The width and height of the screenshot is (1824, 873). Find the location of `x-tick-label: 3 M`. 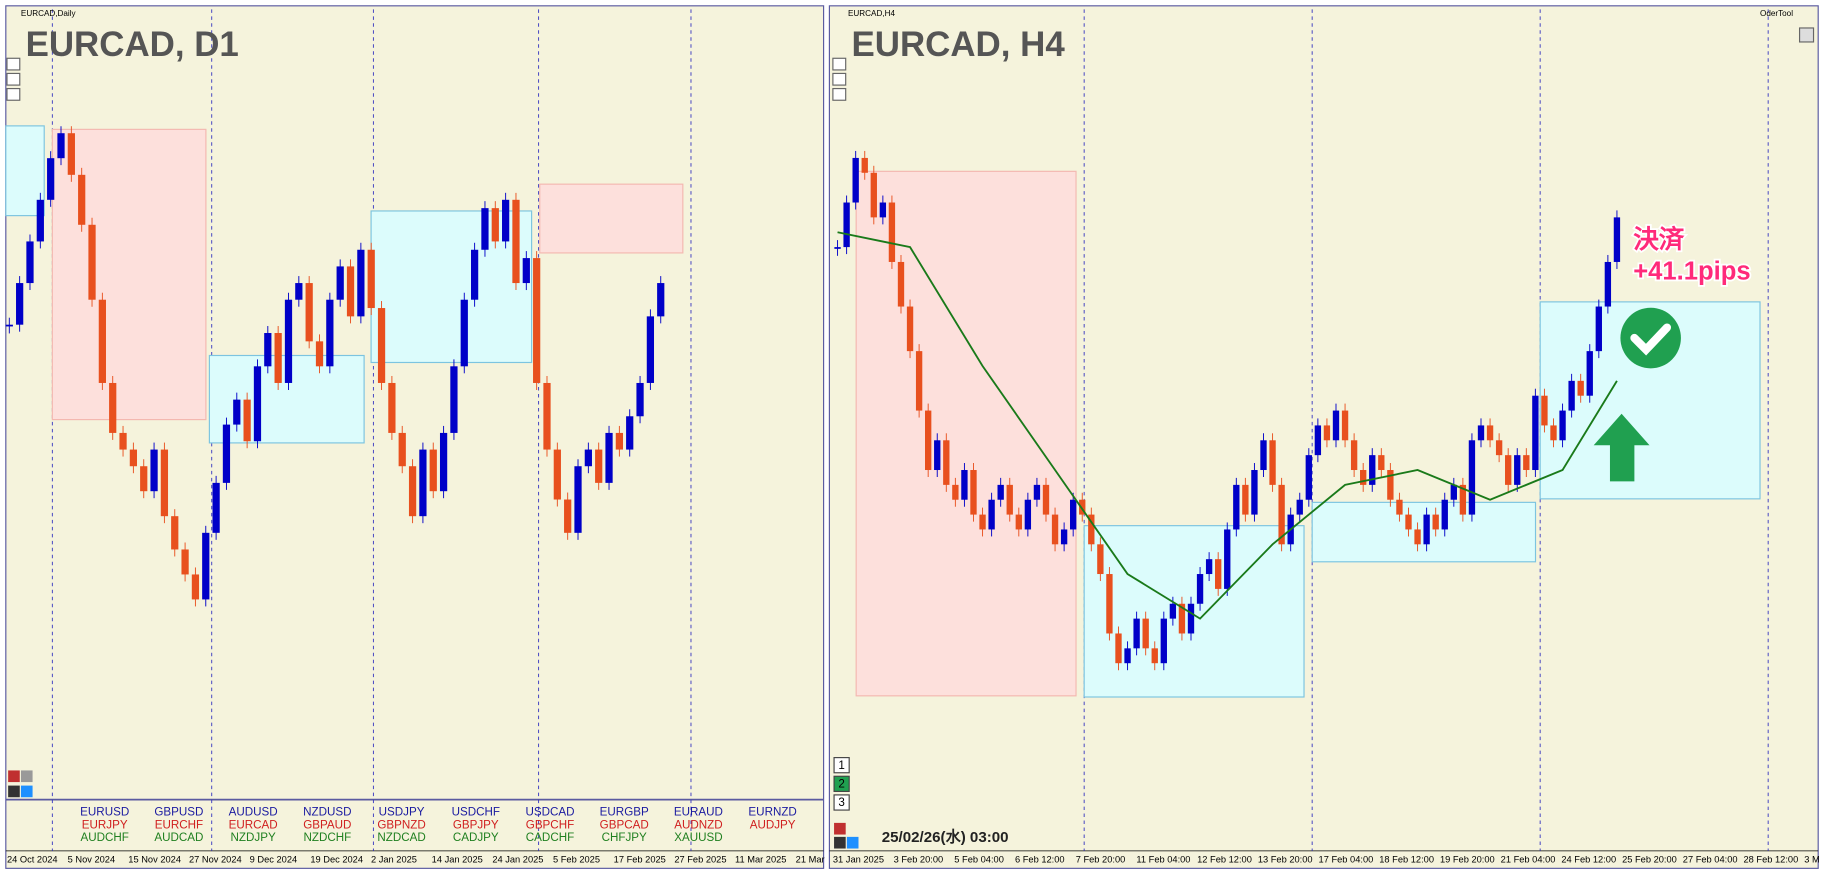

x-tick-label: 3 M is located at coordinates (1811, 860).